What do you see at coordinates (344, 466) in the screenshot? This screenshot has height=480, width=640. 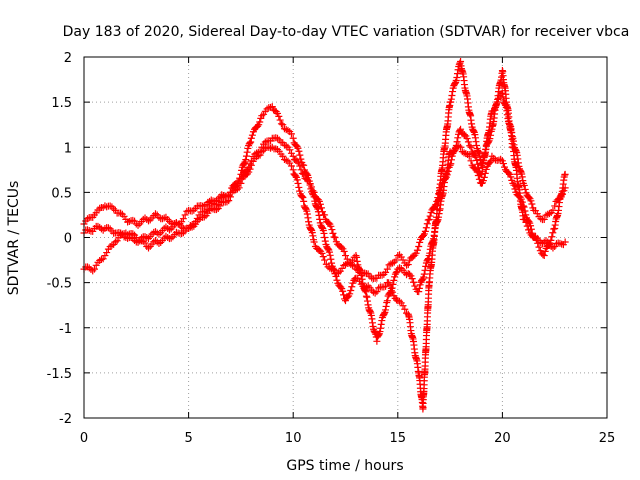 I see `x-axis-title: GPS time / hours` at bounding box center [344, 466].